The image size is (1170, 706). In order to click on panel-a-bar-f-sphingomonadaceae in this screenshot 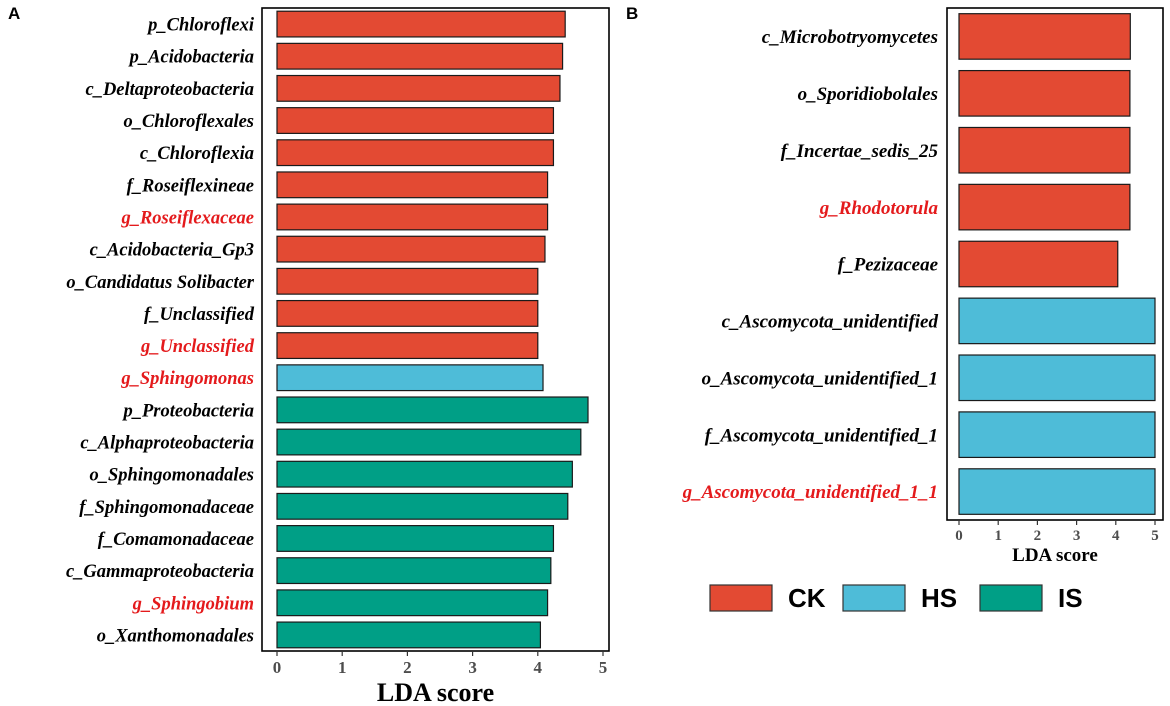, I will do `click(422, 506)`.